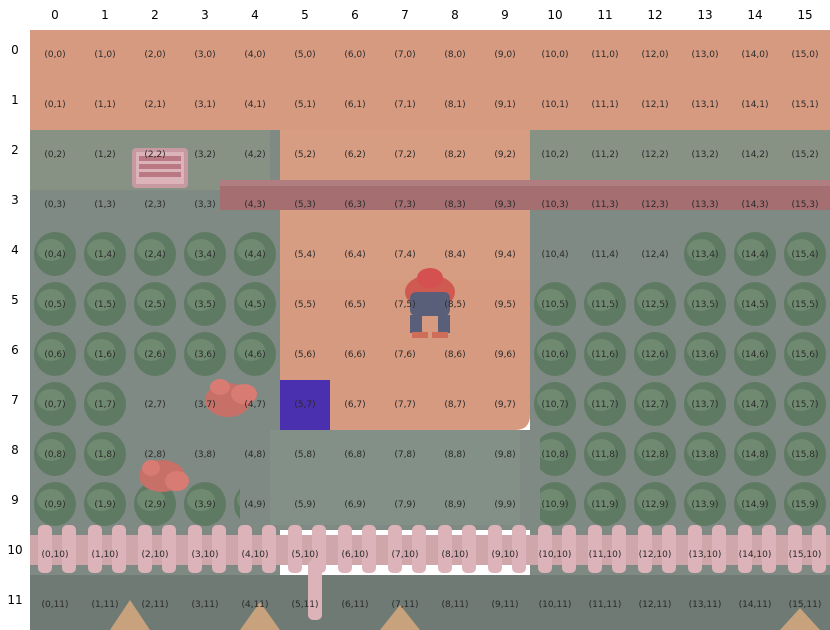  What do you see at coordinates (455, 15) in the screenshot?
I see `column-label: 8` at bounding box center [455, 15].